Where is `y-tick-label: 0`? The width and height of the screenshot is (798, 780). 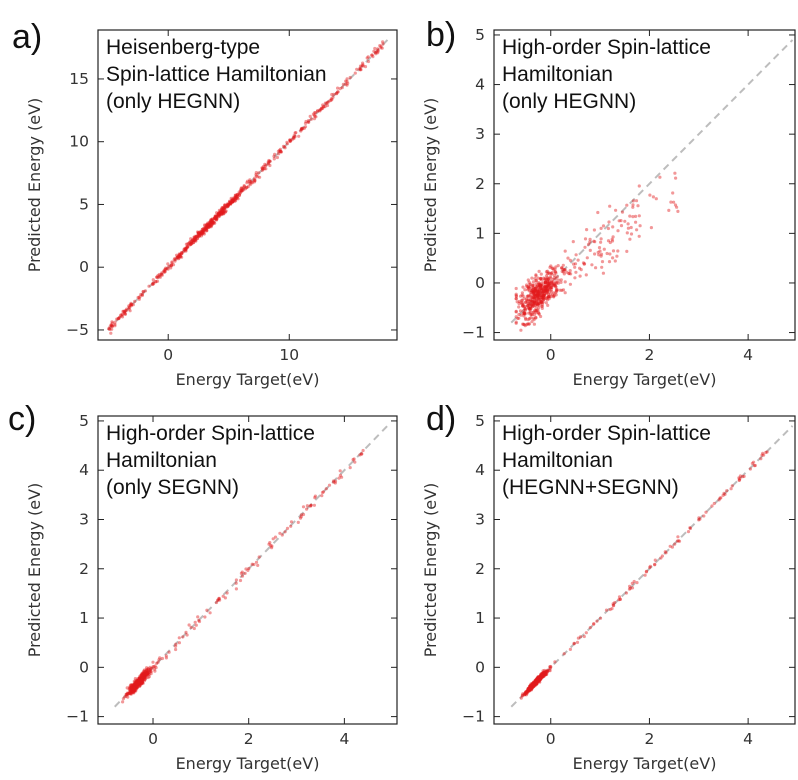 y-tick-label: 0 is located at coordinates (84, 267).